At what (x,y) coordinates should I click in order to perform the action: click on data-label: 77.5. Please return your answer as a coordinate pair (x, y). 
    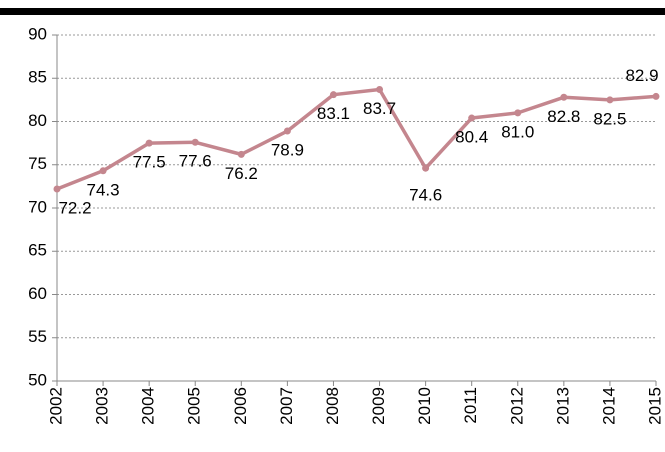
    Looking at the image, I should click on (149, 162).